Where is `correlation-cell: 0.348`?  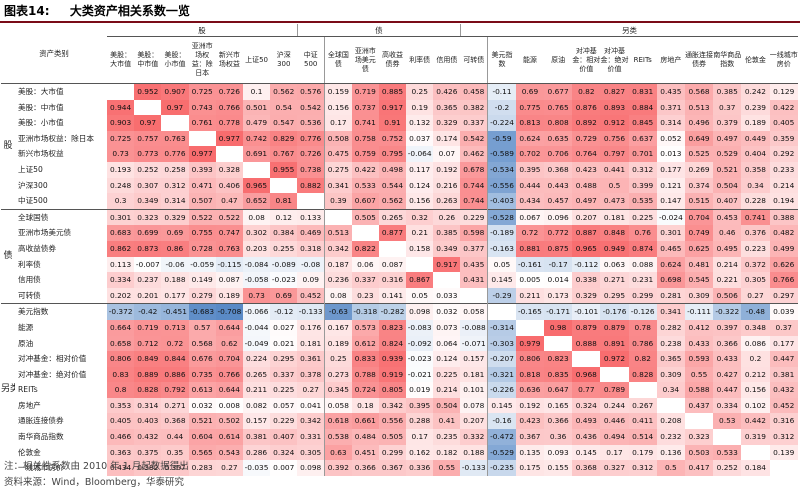
correlation-cell: 0.348 is located at coordinates (755, 327).